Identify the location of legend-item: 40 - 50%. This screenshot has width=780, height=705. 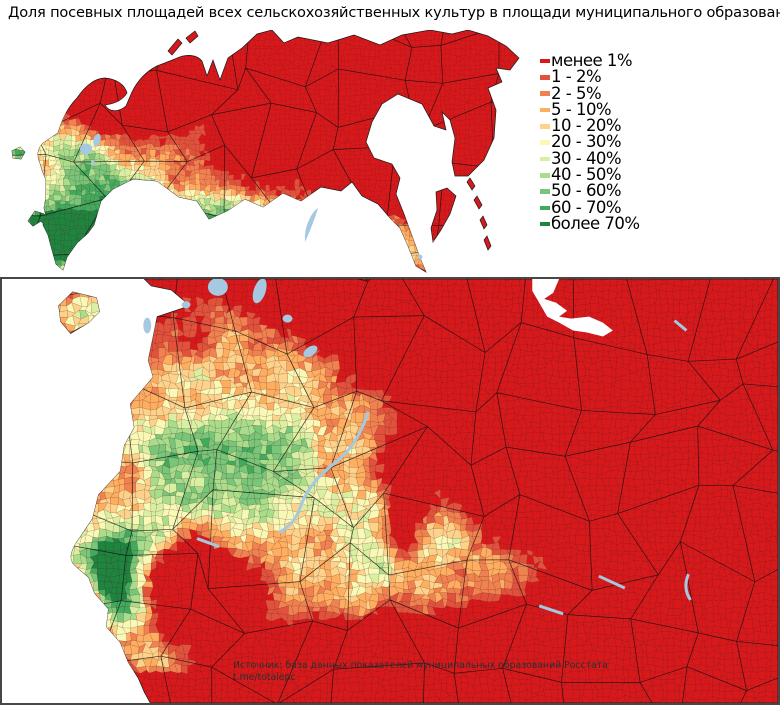
(659, 175).